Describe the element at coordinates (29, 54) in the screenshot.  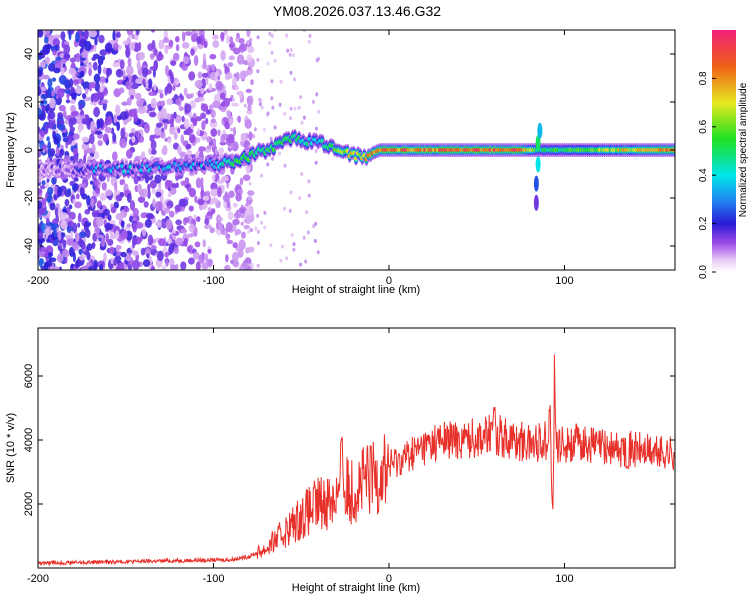
I see `spectrogram-y-tick-label: 40` at that location.